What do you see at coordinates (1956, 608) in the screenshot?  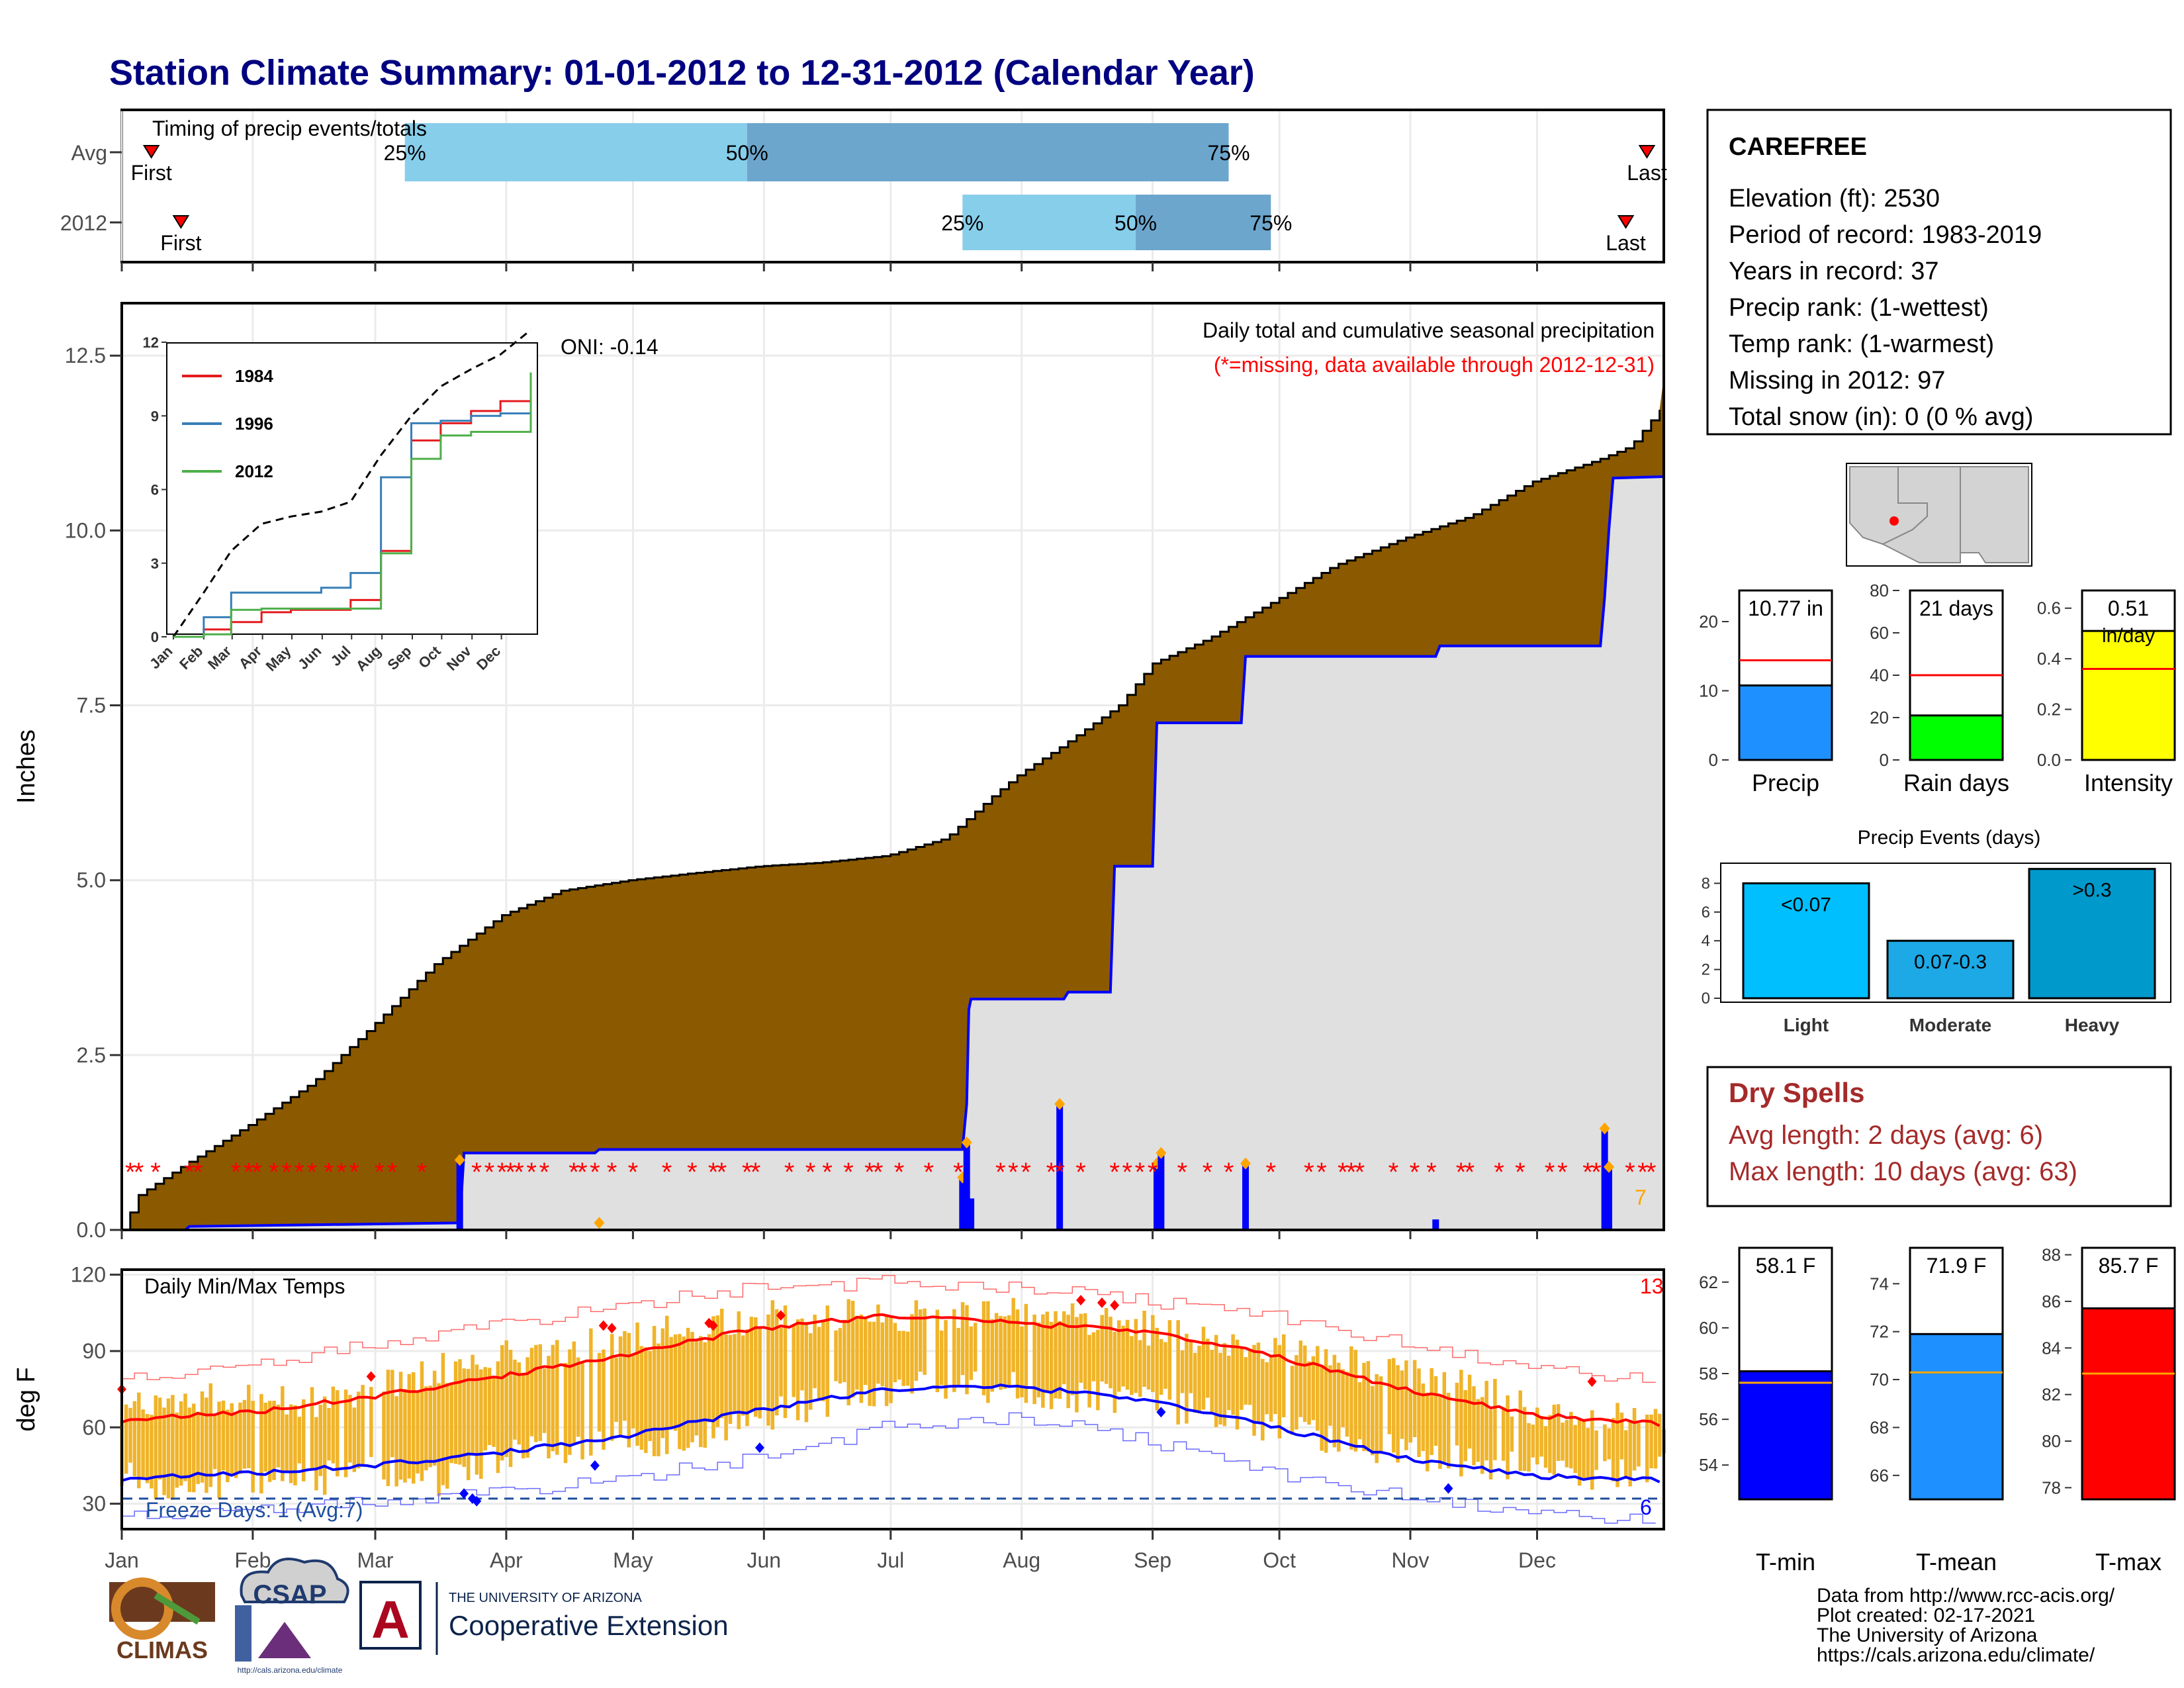 I see `pbar-value: 21 days` at bounding box center [1956, 608].